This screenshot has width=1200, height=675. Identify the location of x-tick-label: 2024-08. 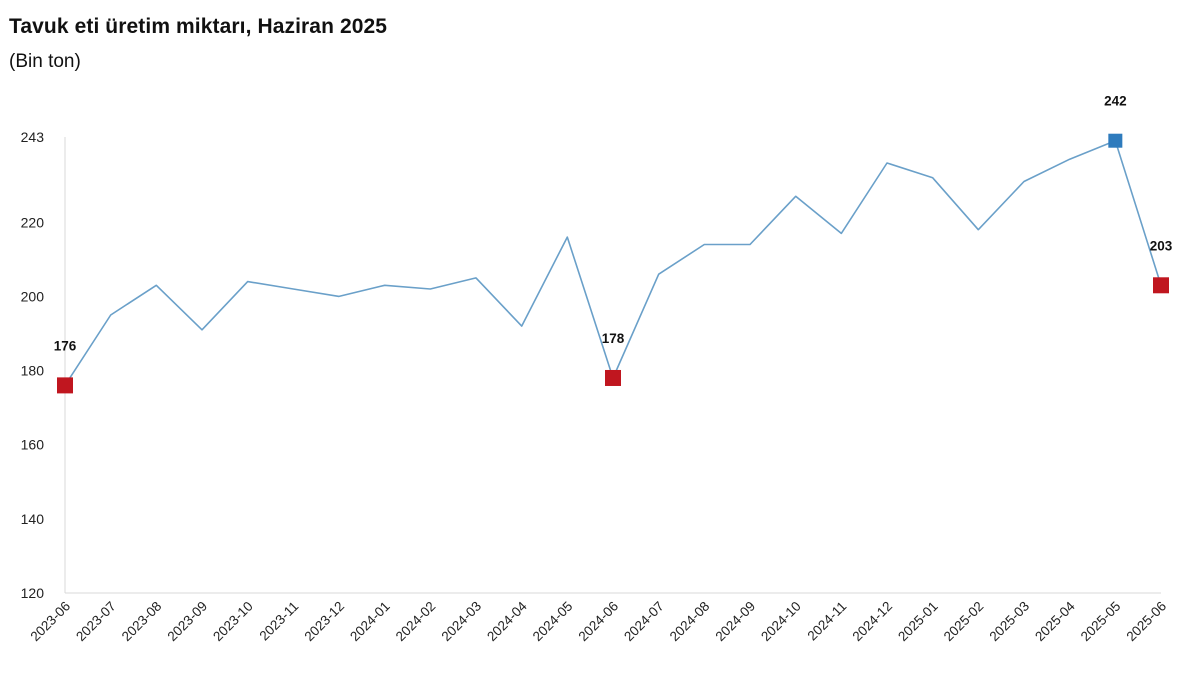
(690, 622).